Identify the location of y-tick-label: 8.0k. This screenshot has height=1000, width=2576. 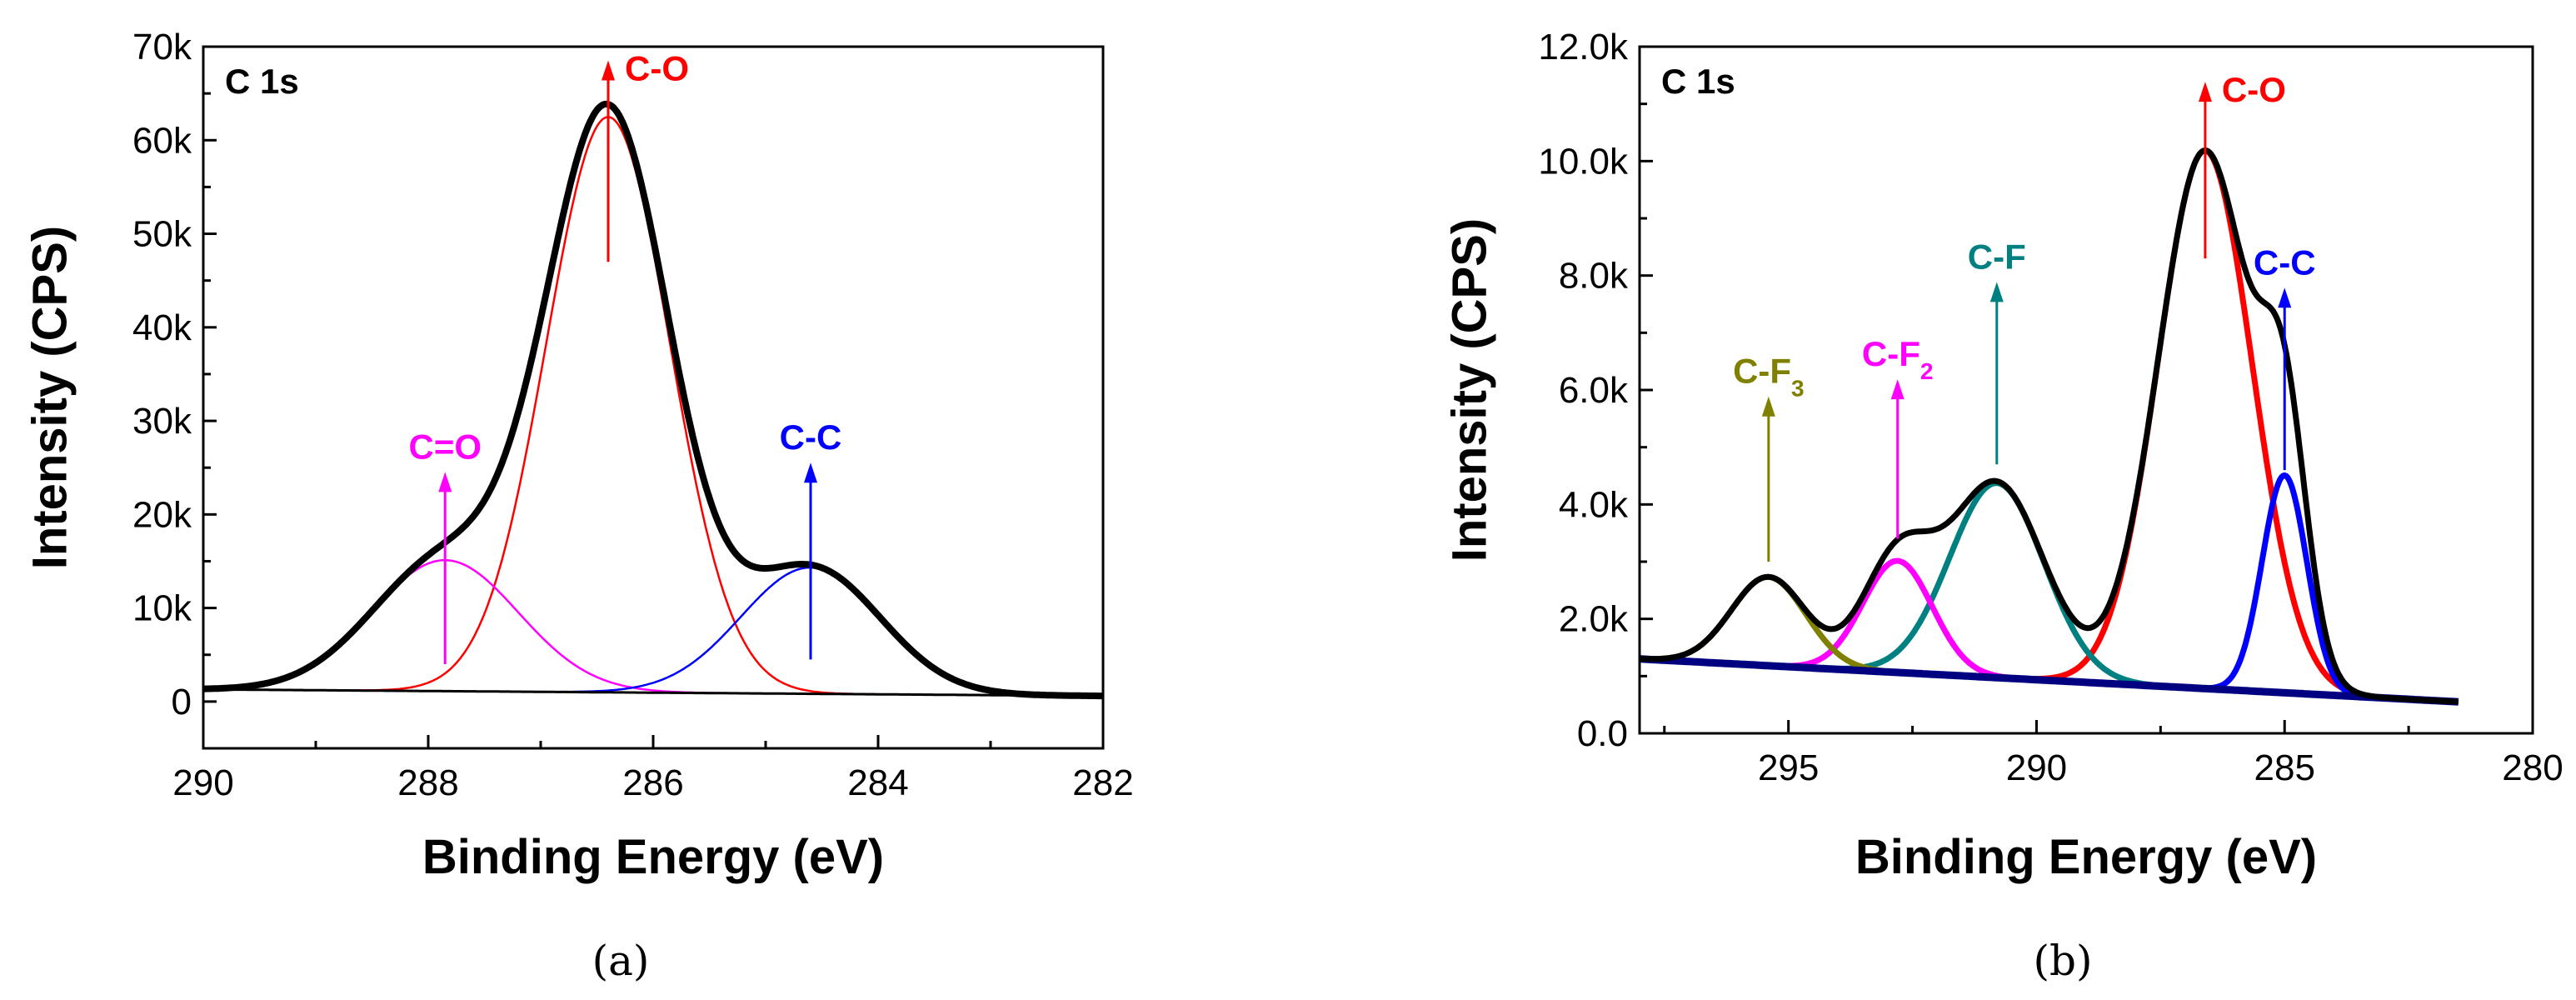
(1594, 276).